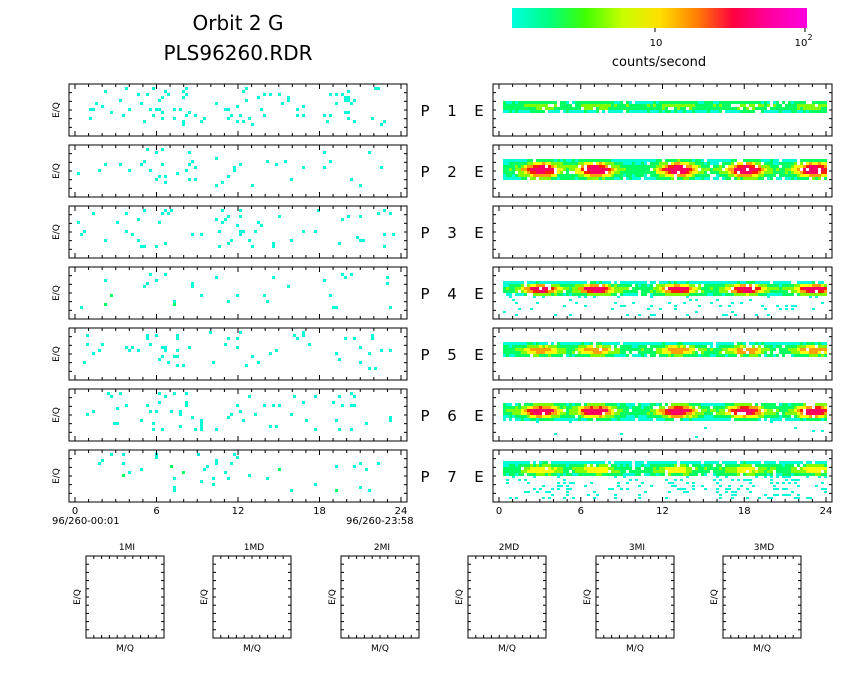 The image size is (850, 680). What do you see at coordinates (507, 649) in the screenshot?
I see `mass-xlabel-mq: M/Q` at bounding box center [507, 649].